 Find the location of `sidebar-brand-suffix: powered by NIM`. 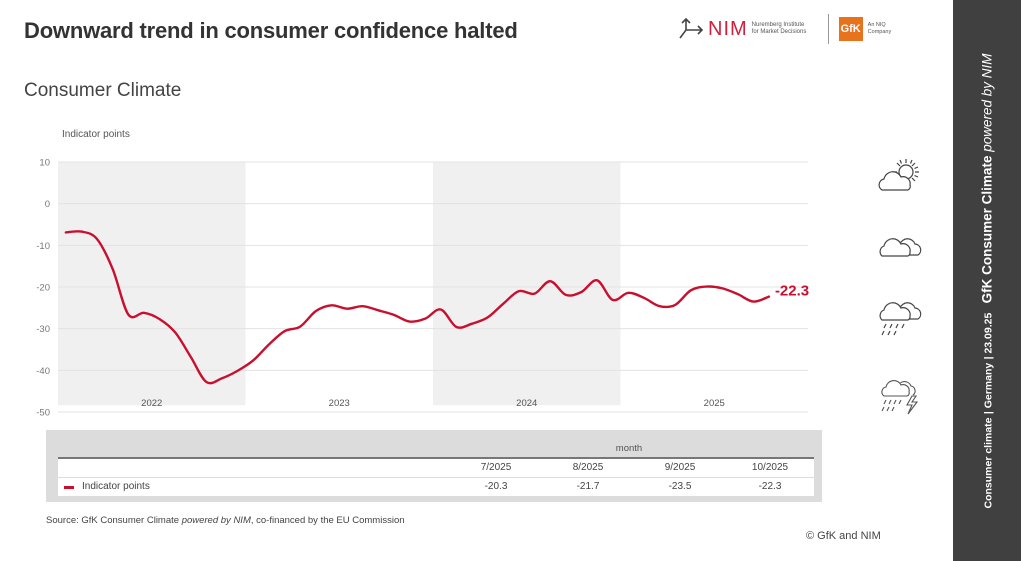

sidebar-brand-suffix: powered by NIM is located at coordinates (987, 102).